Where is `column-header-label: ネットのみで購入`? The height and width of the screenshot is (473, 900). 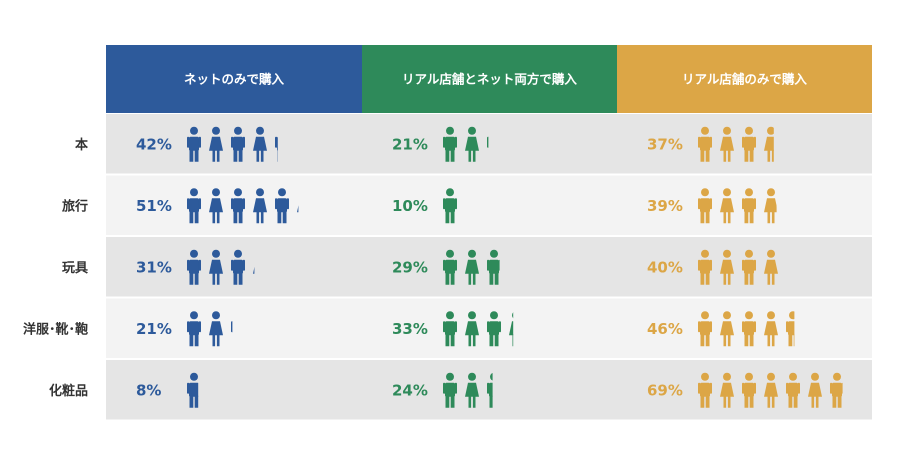
column-header-label: ネットのみで購入 is located at coordinates (234, 79).